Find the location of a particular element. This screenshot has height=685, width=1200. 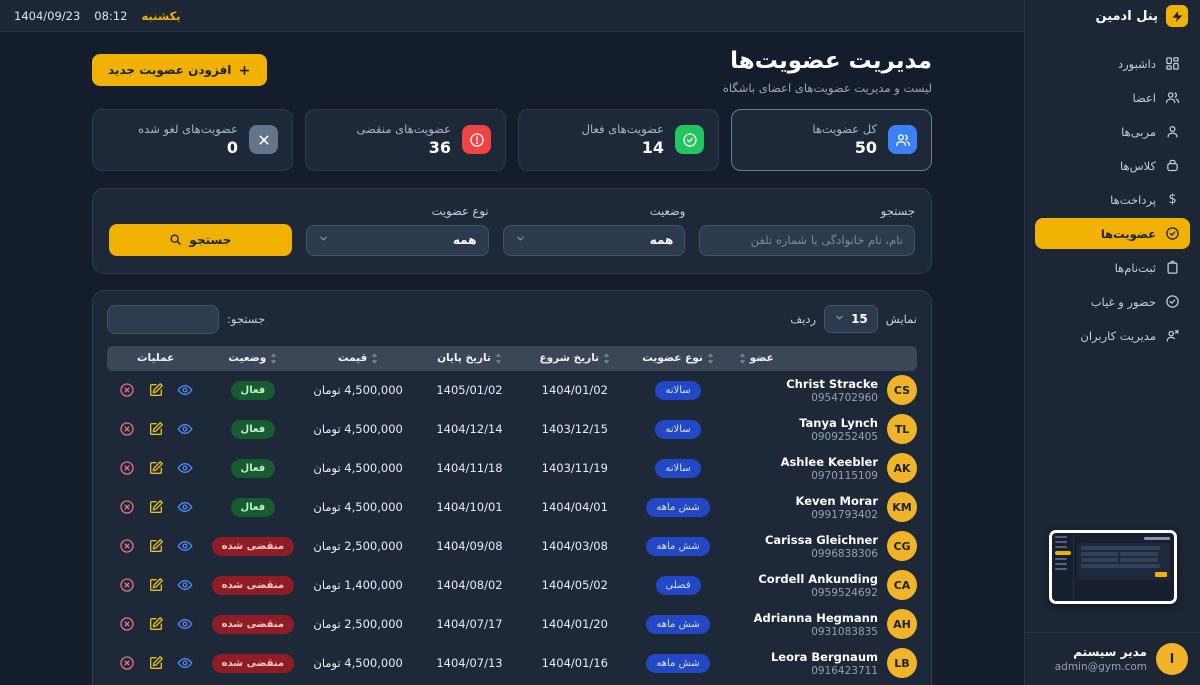

member-name: Tanya Lynch is located at coordinates (838, 422).